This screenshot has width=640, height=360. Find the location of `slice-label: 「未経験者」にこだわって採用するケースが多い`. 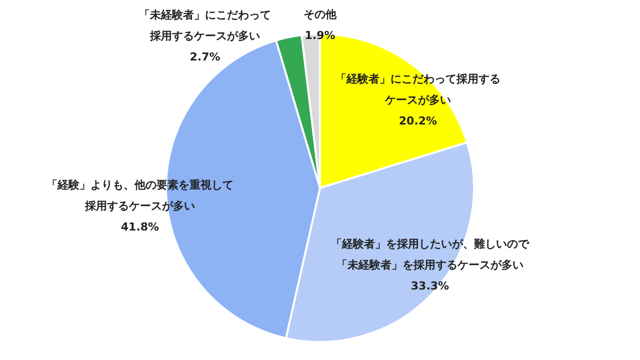

slice-label: 「未経験者」にこだわって採用するケースが多い is located at coordinates (205, 26).